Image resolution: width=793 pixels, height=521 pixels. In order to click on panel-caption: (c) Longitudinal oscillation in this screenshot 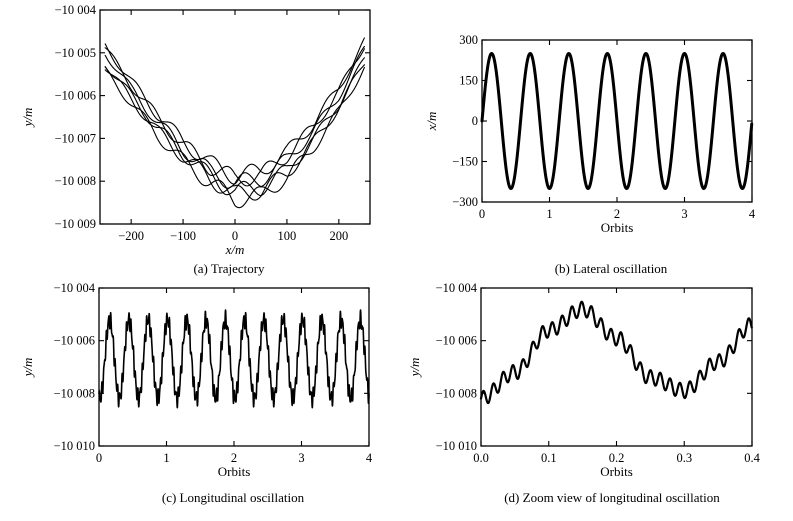, I will do `click(233, 497)`.